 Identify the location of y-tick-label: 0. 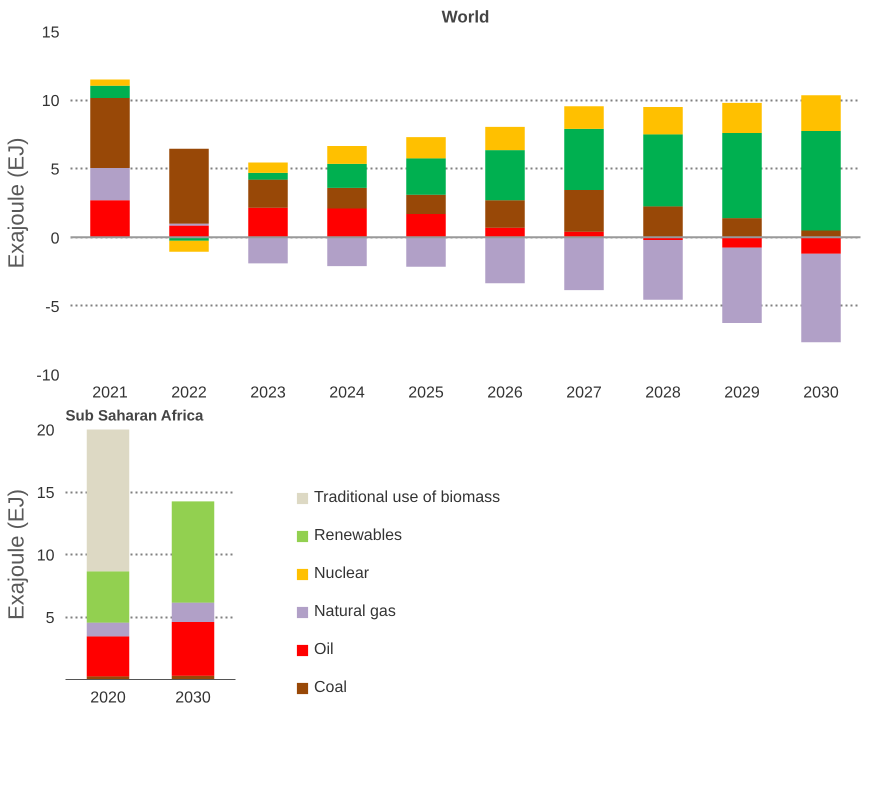
(55, 239).